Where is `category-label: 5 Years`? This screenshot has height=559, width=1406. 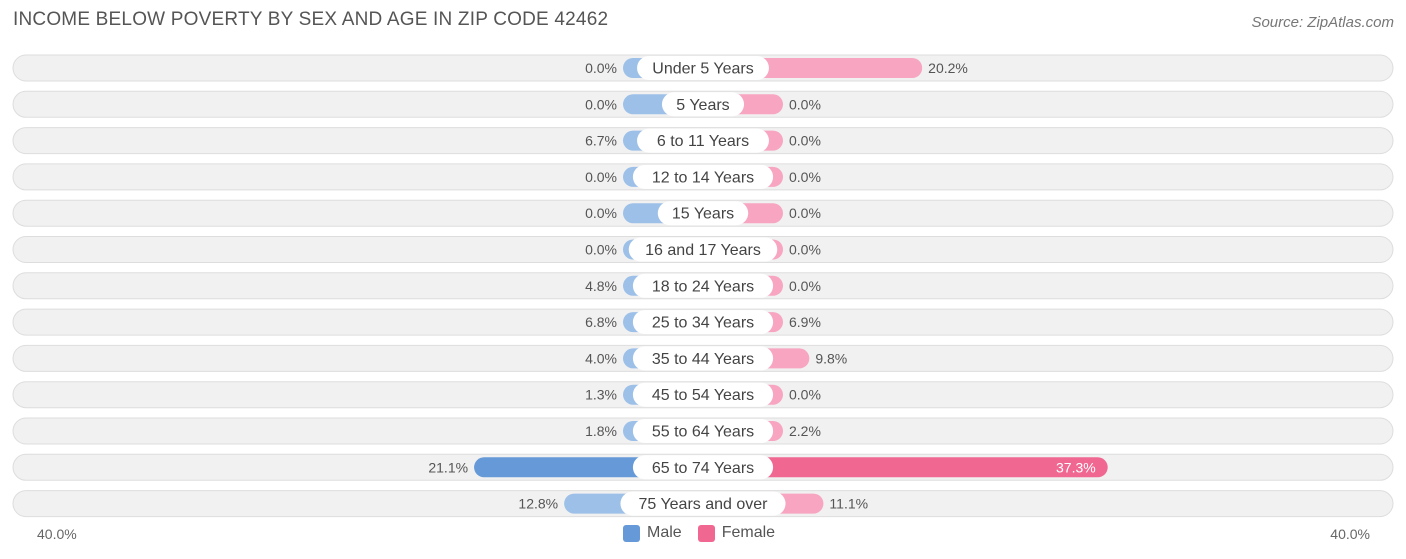 category-label: 5 Years is located at coordinates (702, 105).